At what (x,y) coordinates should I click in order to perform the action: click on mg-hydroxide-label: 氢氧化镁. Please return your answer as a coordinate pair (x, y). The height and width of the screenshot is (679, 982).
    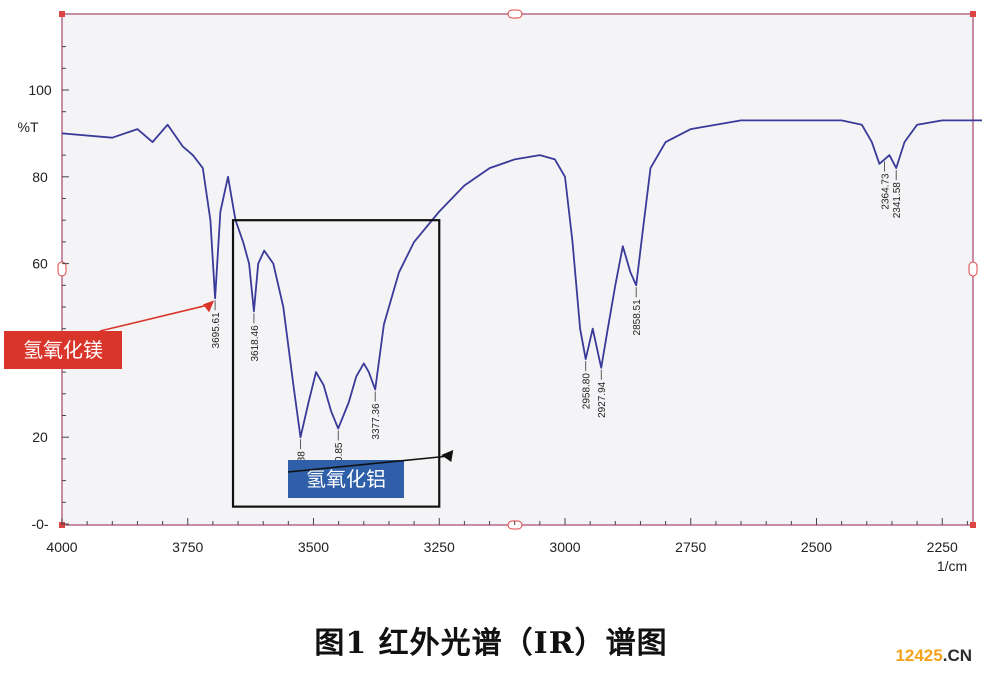
    Looking at the image, I should click on (63, 350).